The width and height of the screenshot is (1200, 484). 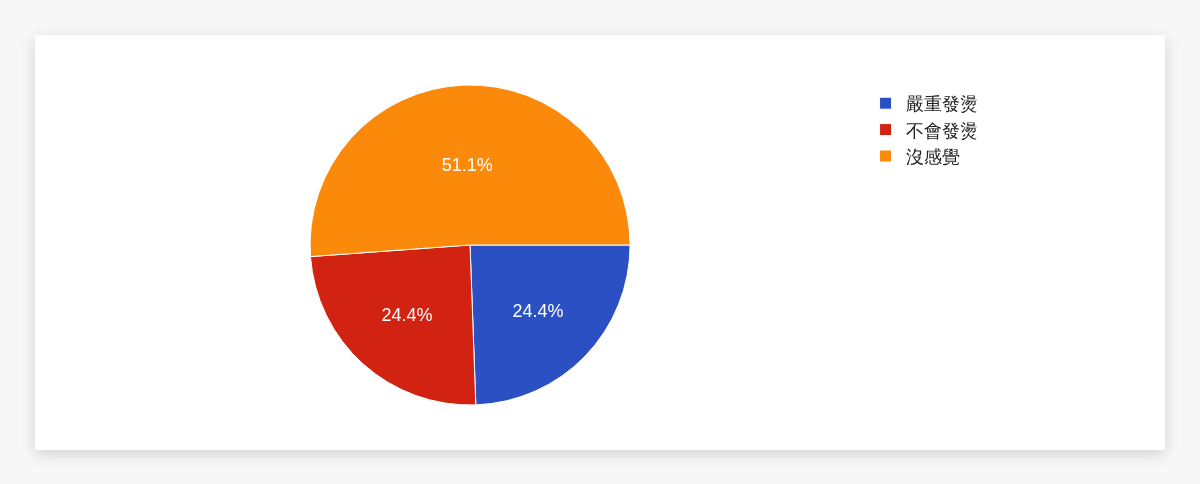 I want to click on data-label: 51.1%, so click(x=467, y=165).